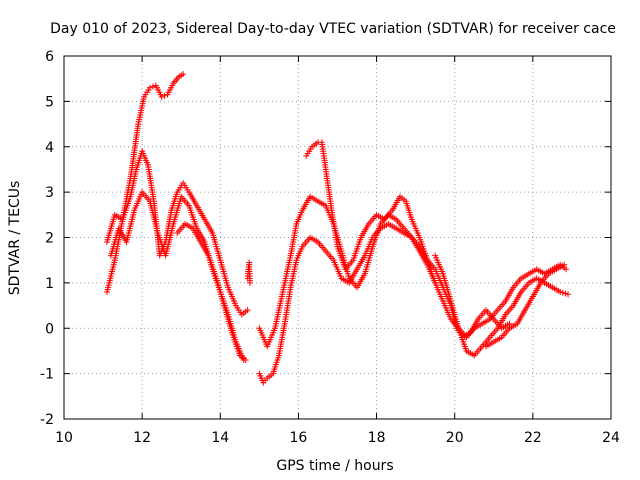 This screenshot has width=640, height=480. Describe the element at coordinates (334, 466) in the screenshot. I see `x-axis-label: GPS time / hours` at that location.